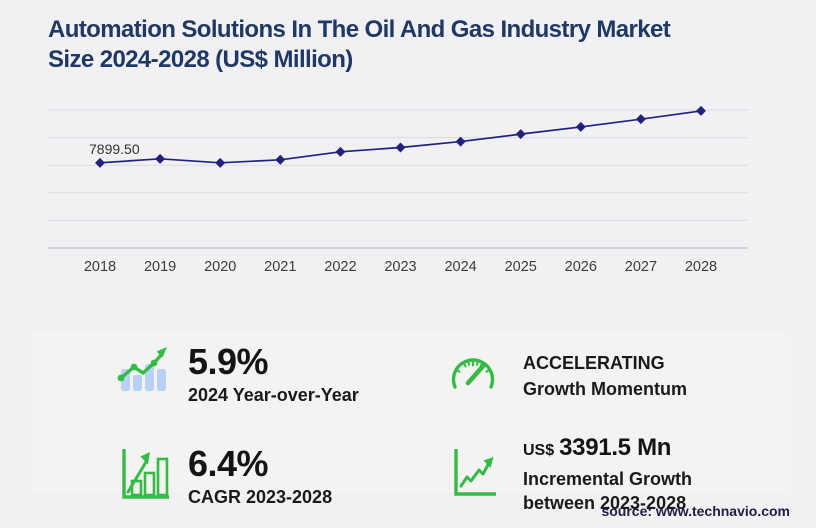 The width and height of the screenshot is (816, 528). What do you see at coordinates (615, 447) in the screenshot?
I see `incremental-value: 3391.5 Mn` at bounding box center [615, 447].